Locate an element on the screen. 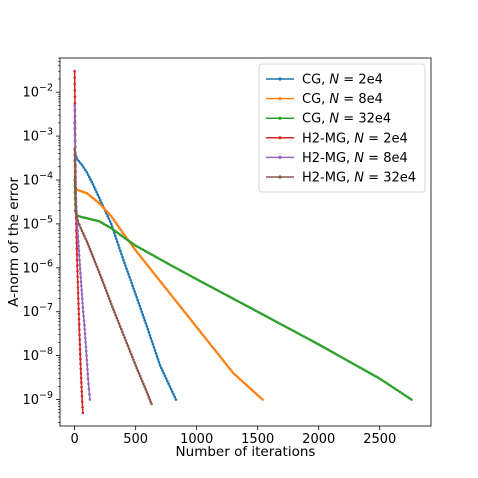  y-tick-label: 10⁻⁹ is located at coordinates (37, 399).